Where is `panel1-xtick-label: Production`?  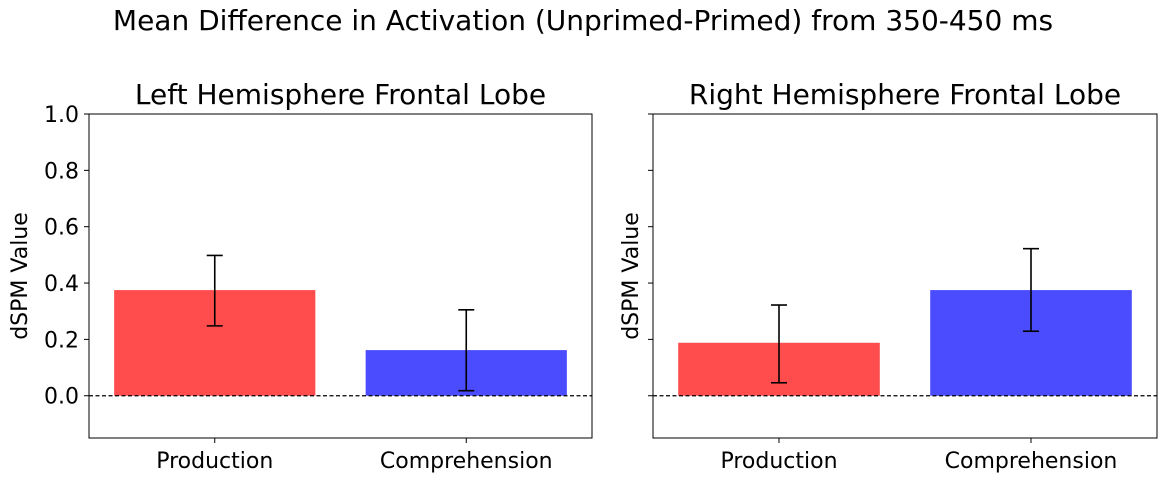 panel1-xtick-label: Production is located at coordinates (214, 461).